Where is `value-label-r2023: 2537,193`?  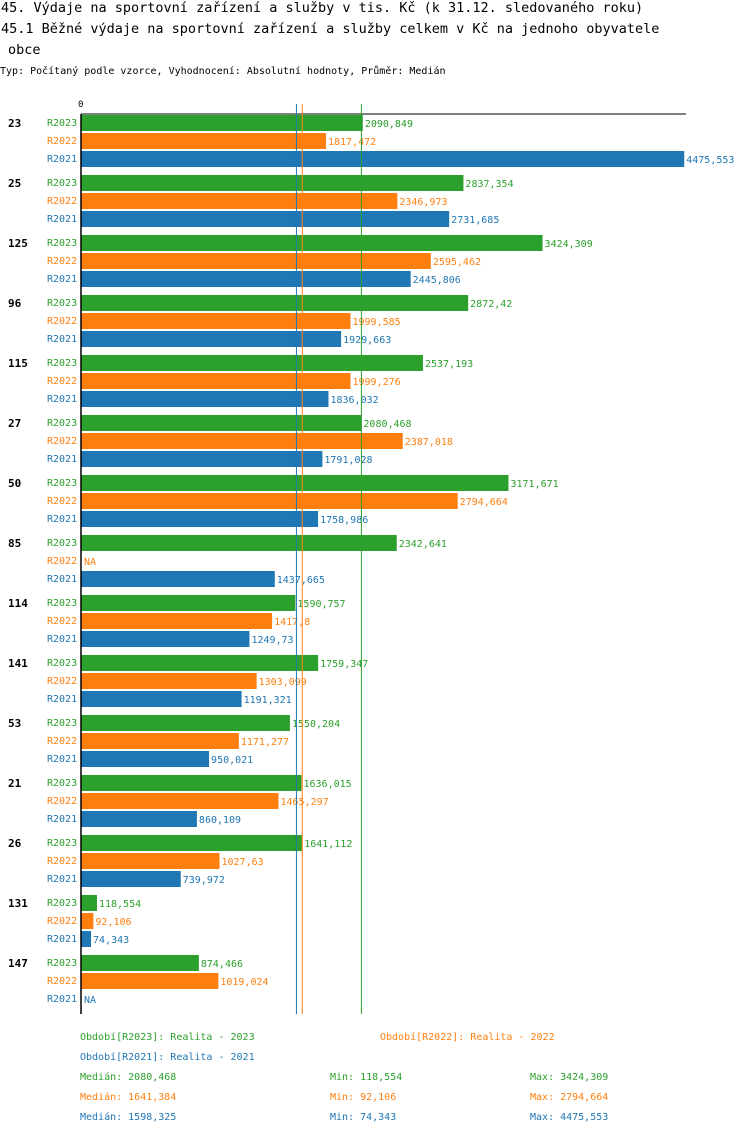
value-label-r2023: 2537,193 is located at coordinates (449, 364).